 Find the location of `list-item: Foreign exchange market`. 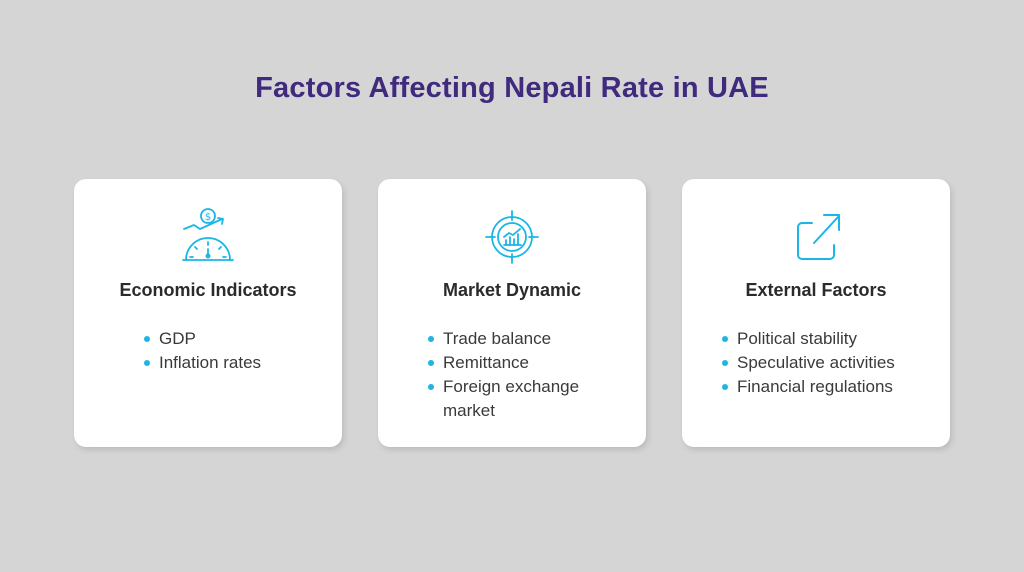

list-item: Foreign exchange market is located at coordinates (528, 399).